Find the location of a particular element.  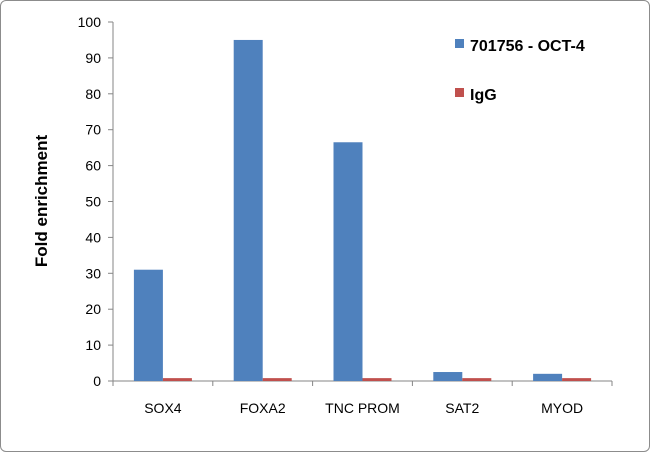

legend: 701756 - OCT-4 IgG is located at coordinates (520, 71).